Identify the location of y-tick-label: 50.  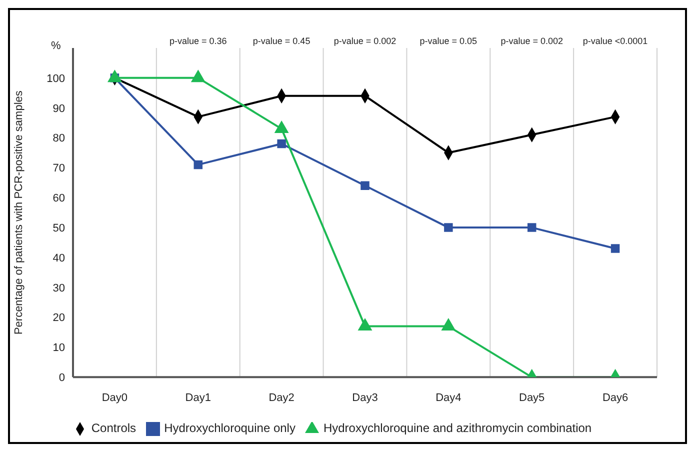
(58, 228).